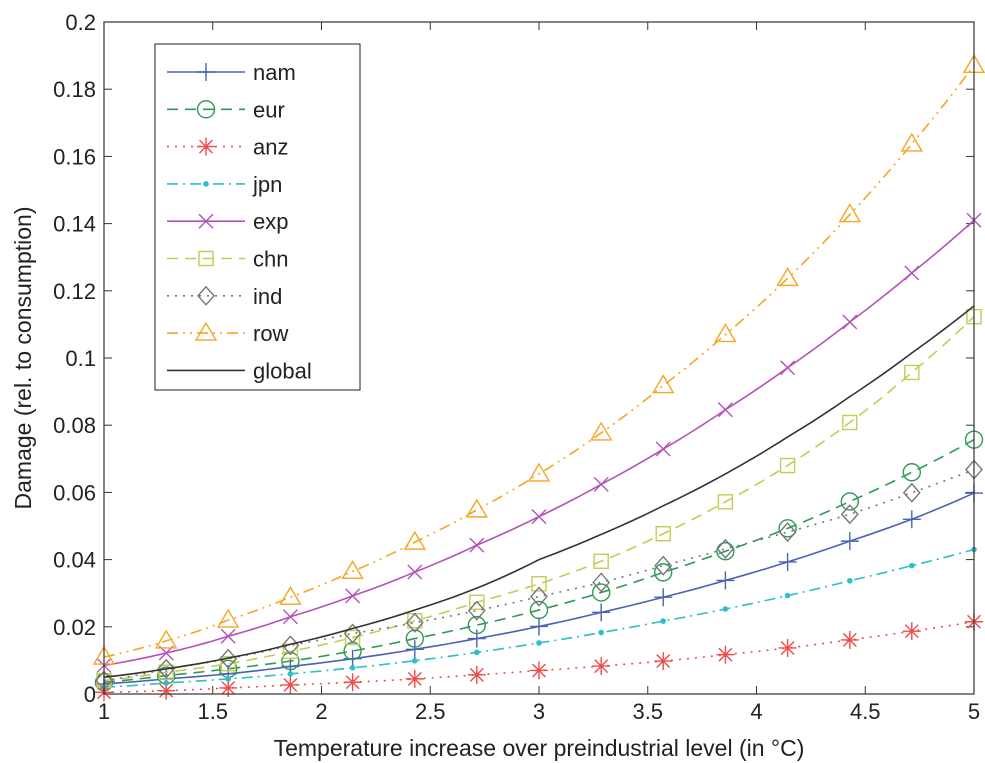  I want to click on legend-label: chn, so click(270, 259).